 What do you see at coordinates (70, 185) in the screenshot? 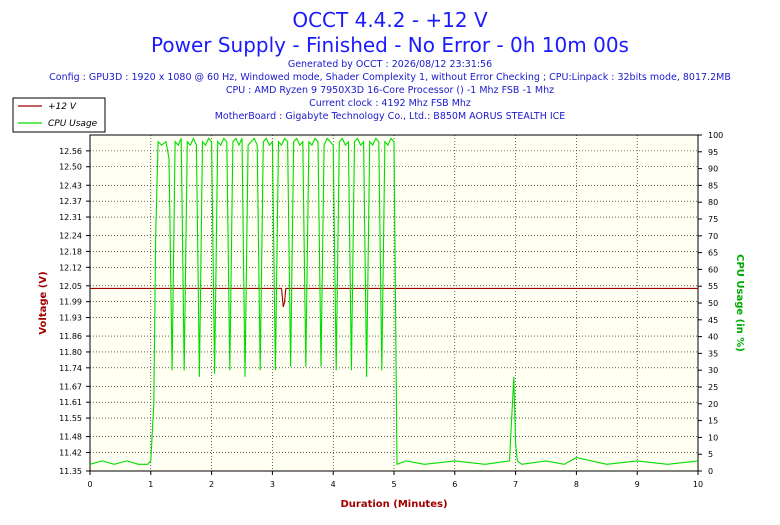
I see `y-left-tick-label: 12.43` at bounding box center [70, 185].